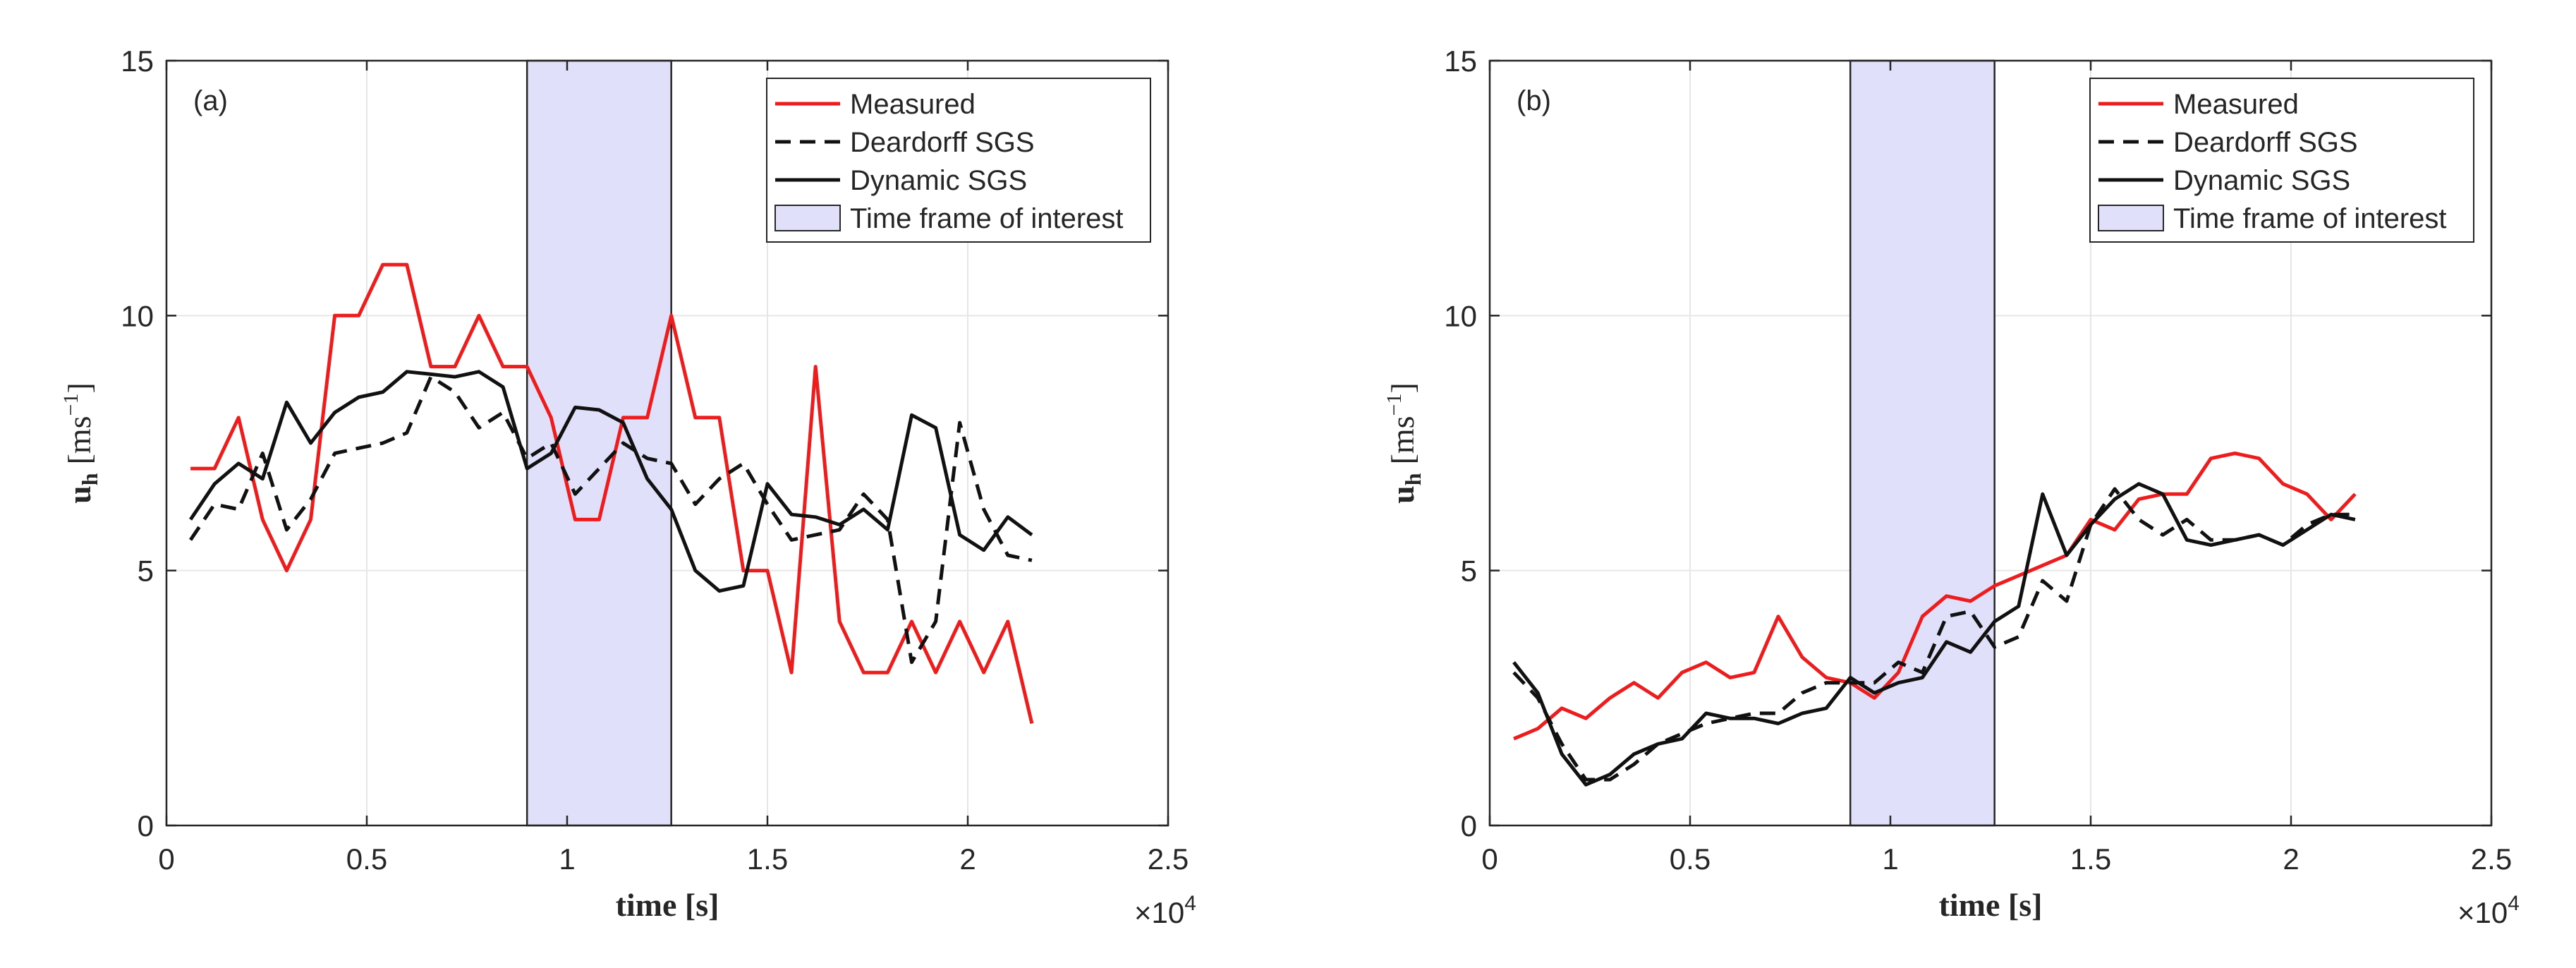 The width and height of the screenshot is (2576, 968). I want to click on series-line-deardorff-sgs, so click(611, 520).